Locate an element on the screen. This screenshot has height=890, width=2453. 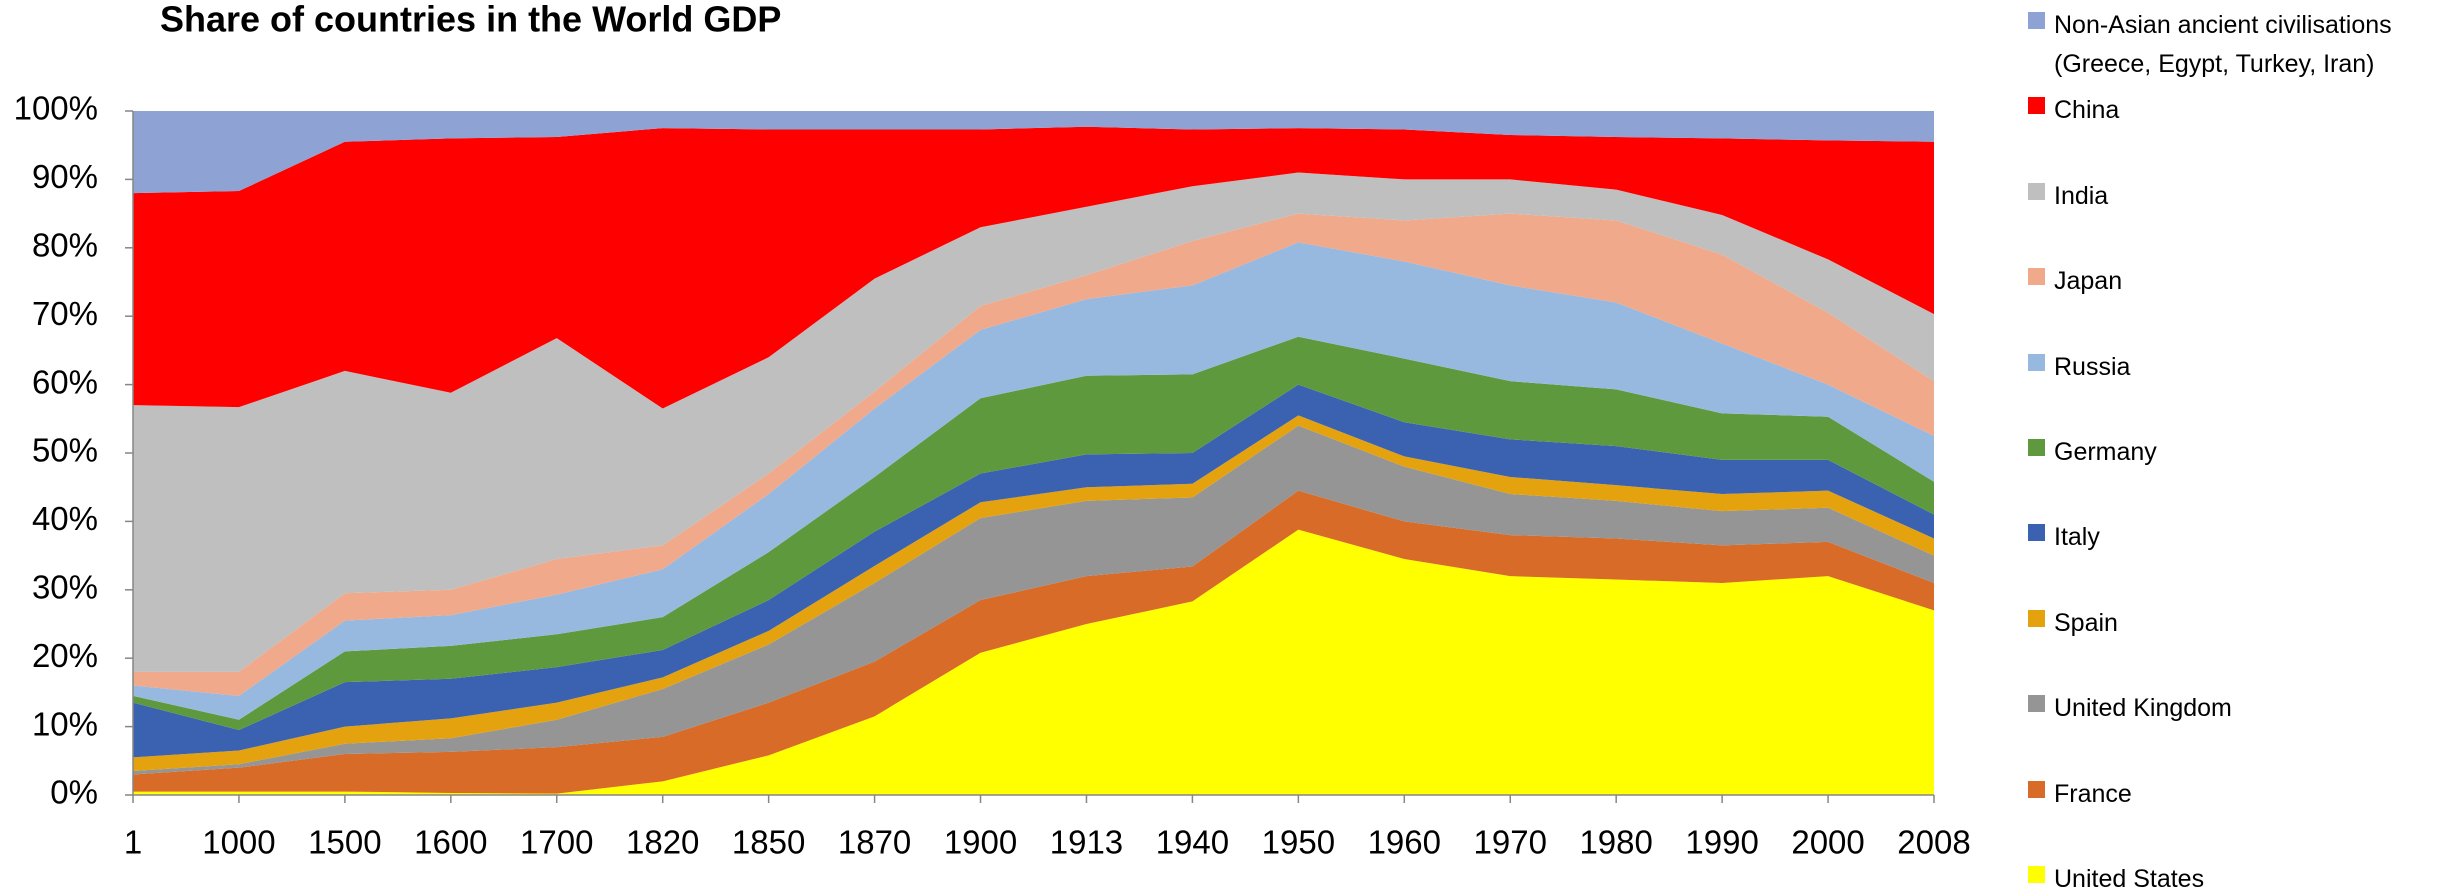
legend-label: Italy is located at coordinates (2077, 537).